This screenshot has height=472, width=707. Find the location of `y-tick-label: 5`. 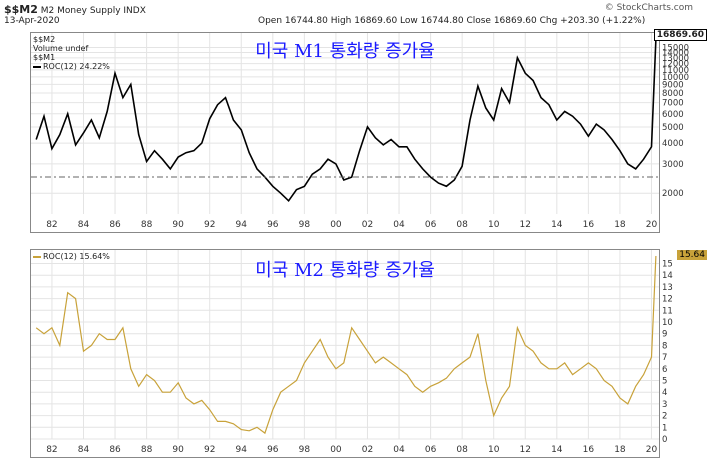

y-tick-label: 5 is located at coordinates (664, 381).